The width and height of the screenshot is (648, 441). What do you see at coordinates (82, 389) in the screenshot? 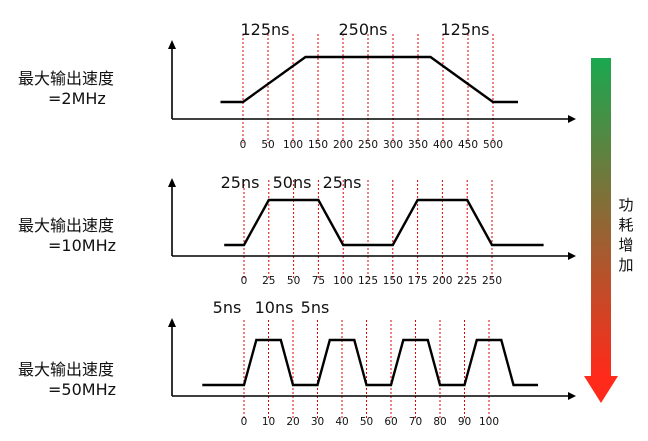
I see `row-label-50mhz-line2: =50MHz` at bounding box center [82, 389].